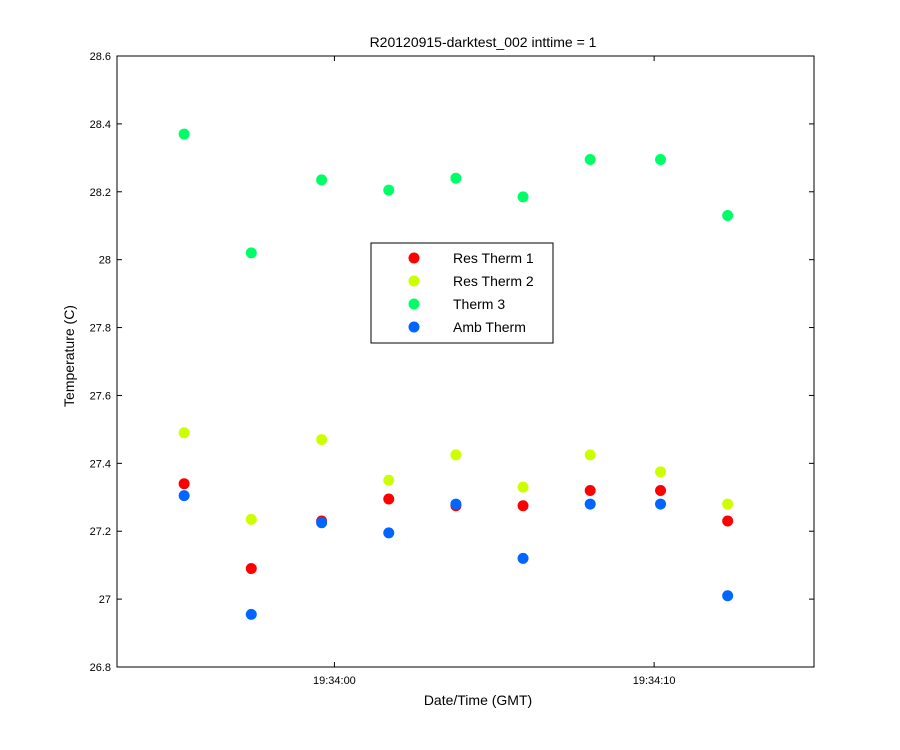 Image resolution: width=900 pixels, height=750 pixels. Describe the element at coordinates (334, 681) in the screenshot. I see `x-tick-label: 19:34:00` at that location.